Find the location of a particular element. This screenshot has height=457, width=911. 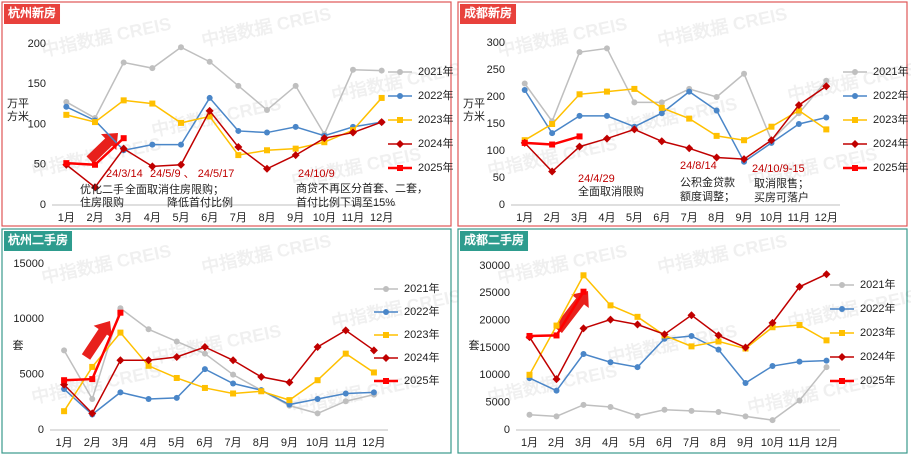

annotation-date: 24/4/29 is located at coordinates (596, 179).